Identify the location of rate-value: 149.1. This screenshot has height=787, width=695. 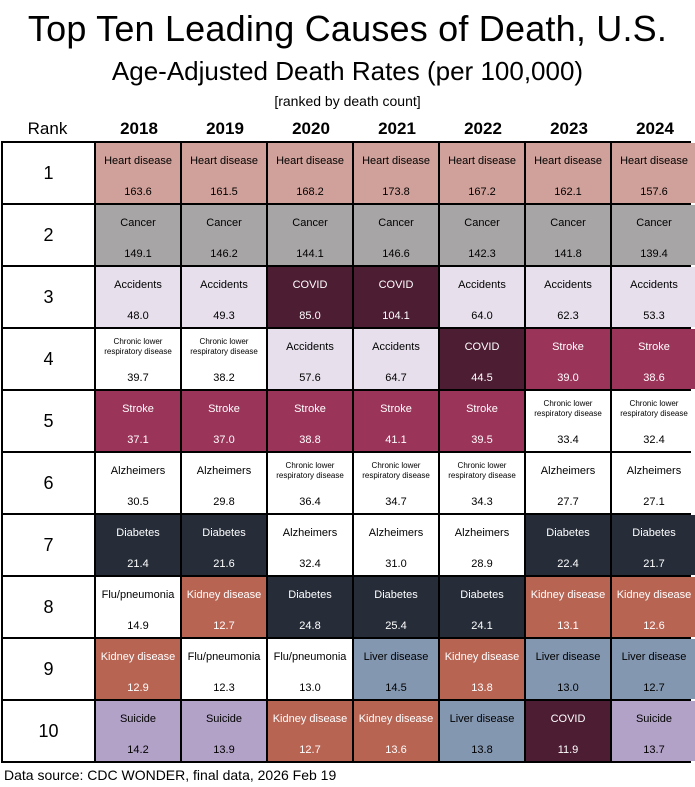
(138, 254).